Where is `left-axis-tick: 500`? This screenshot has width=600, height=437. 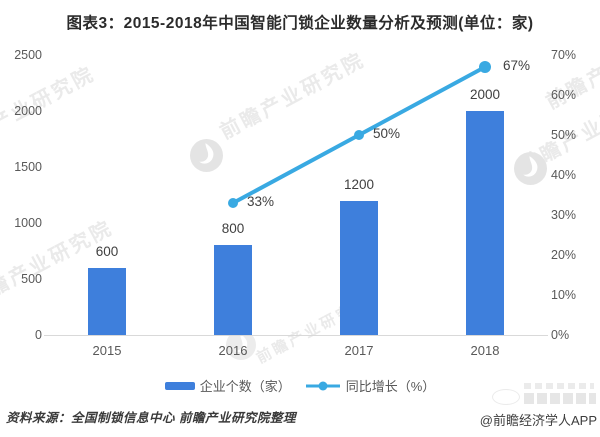 left-axis-tick: 500 is located at coordinates (31, 279).